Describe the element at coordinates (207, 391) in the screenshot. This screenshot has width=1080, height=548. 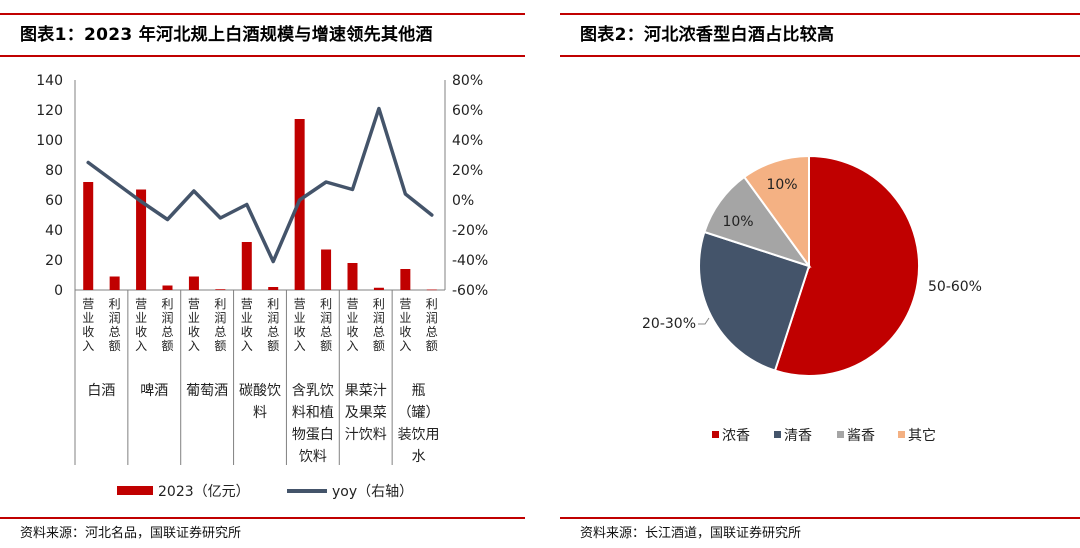
I see `x-group-label: 葡萄酒` at that location.